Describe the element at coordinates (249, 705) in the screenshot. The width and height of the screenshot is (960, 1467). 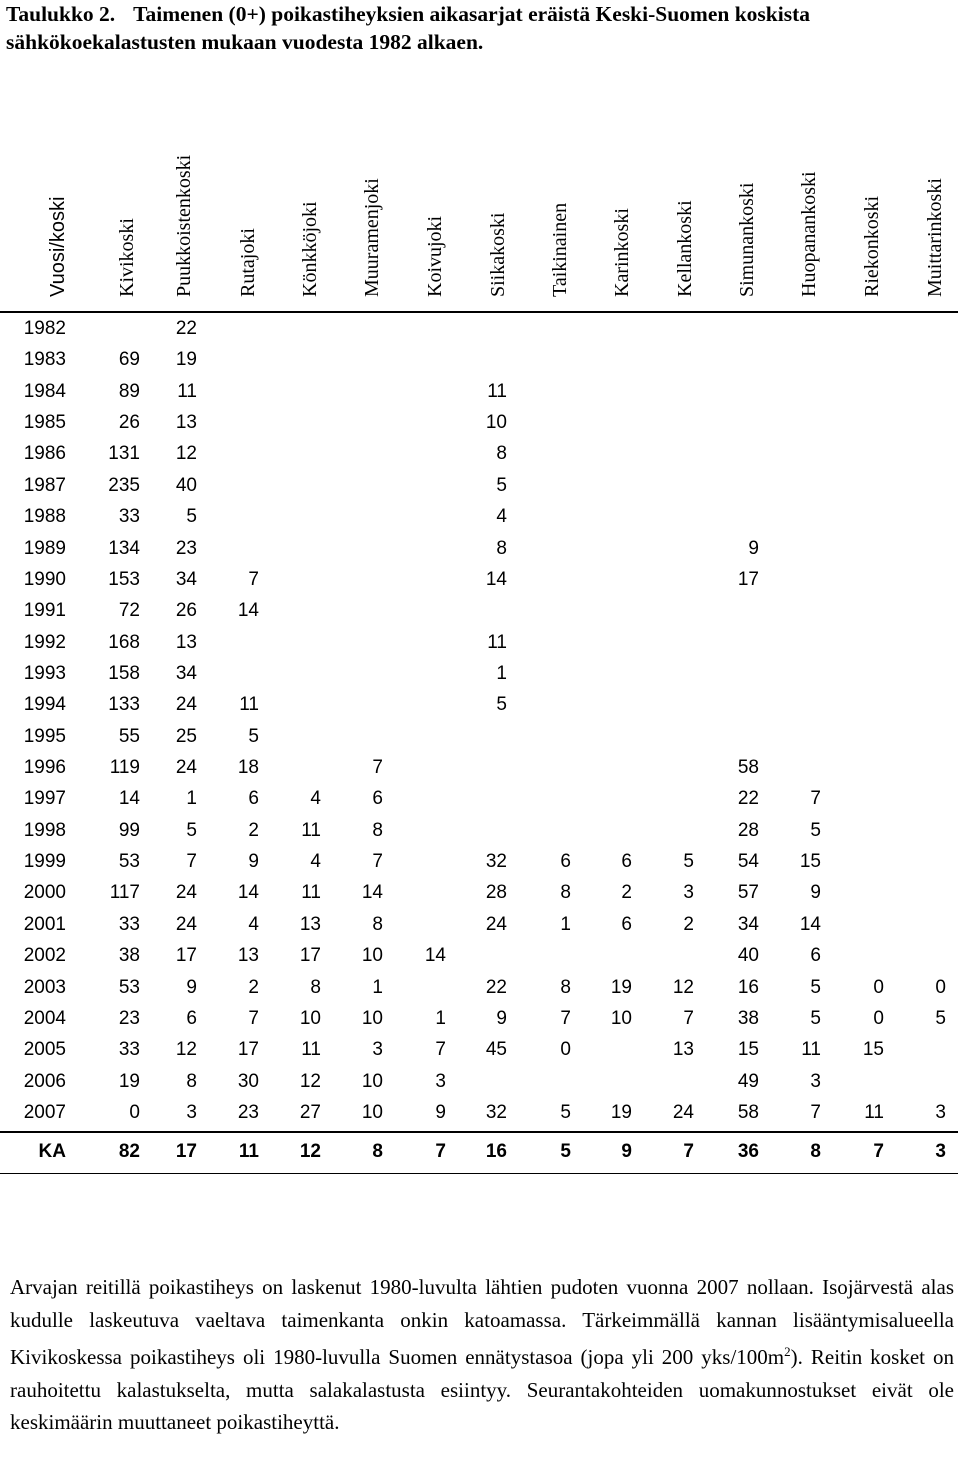
I see `density-cell: 11` at that location.